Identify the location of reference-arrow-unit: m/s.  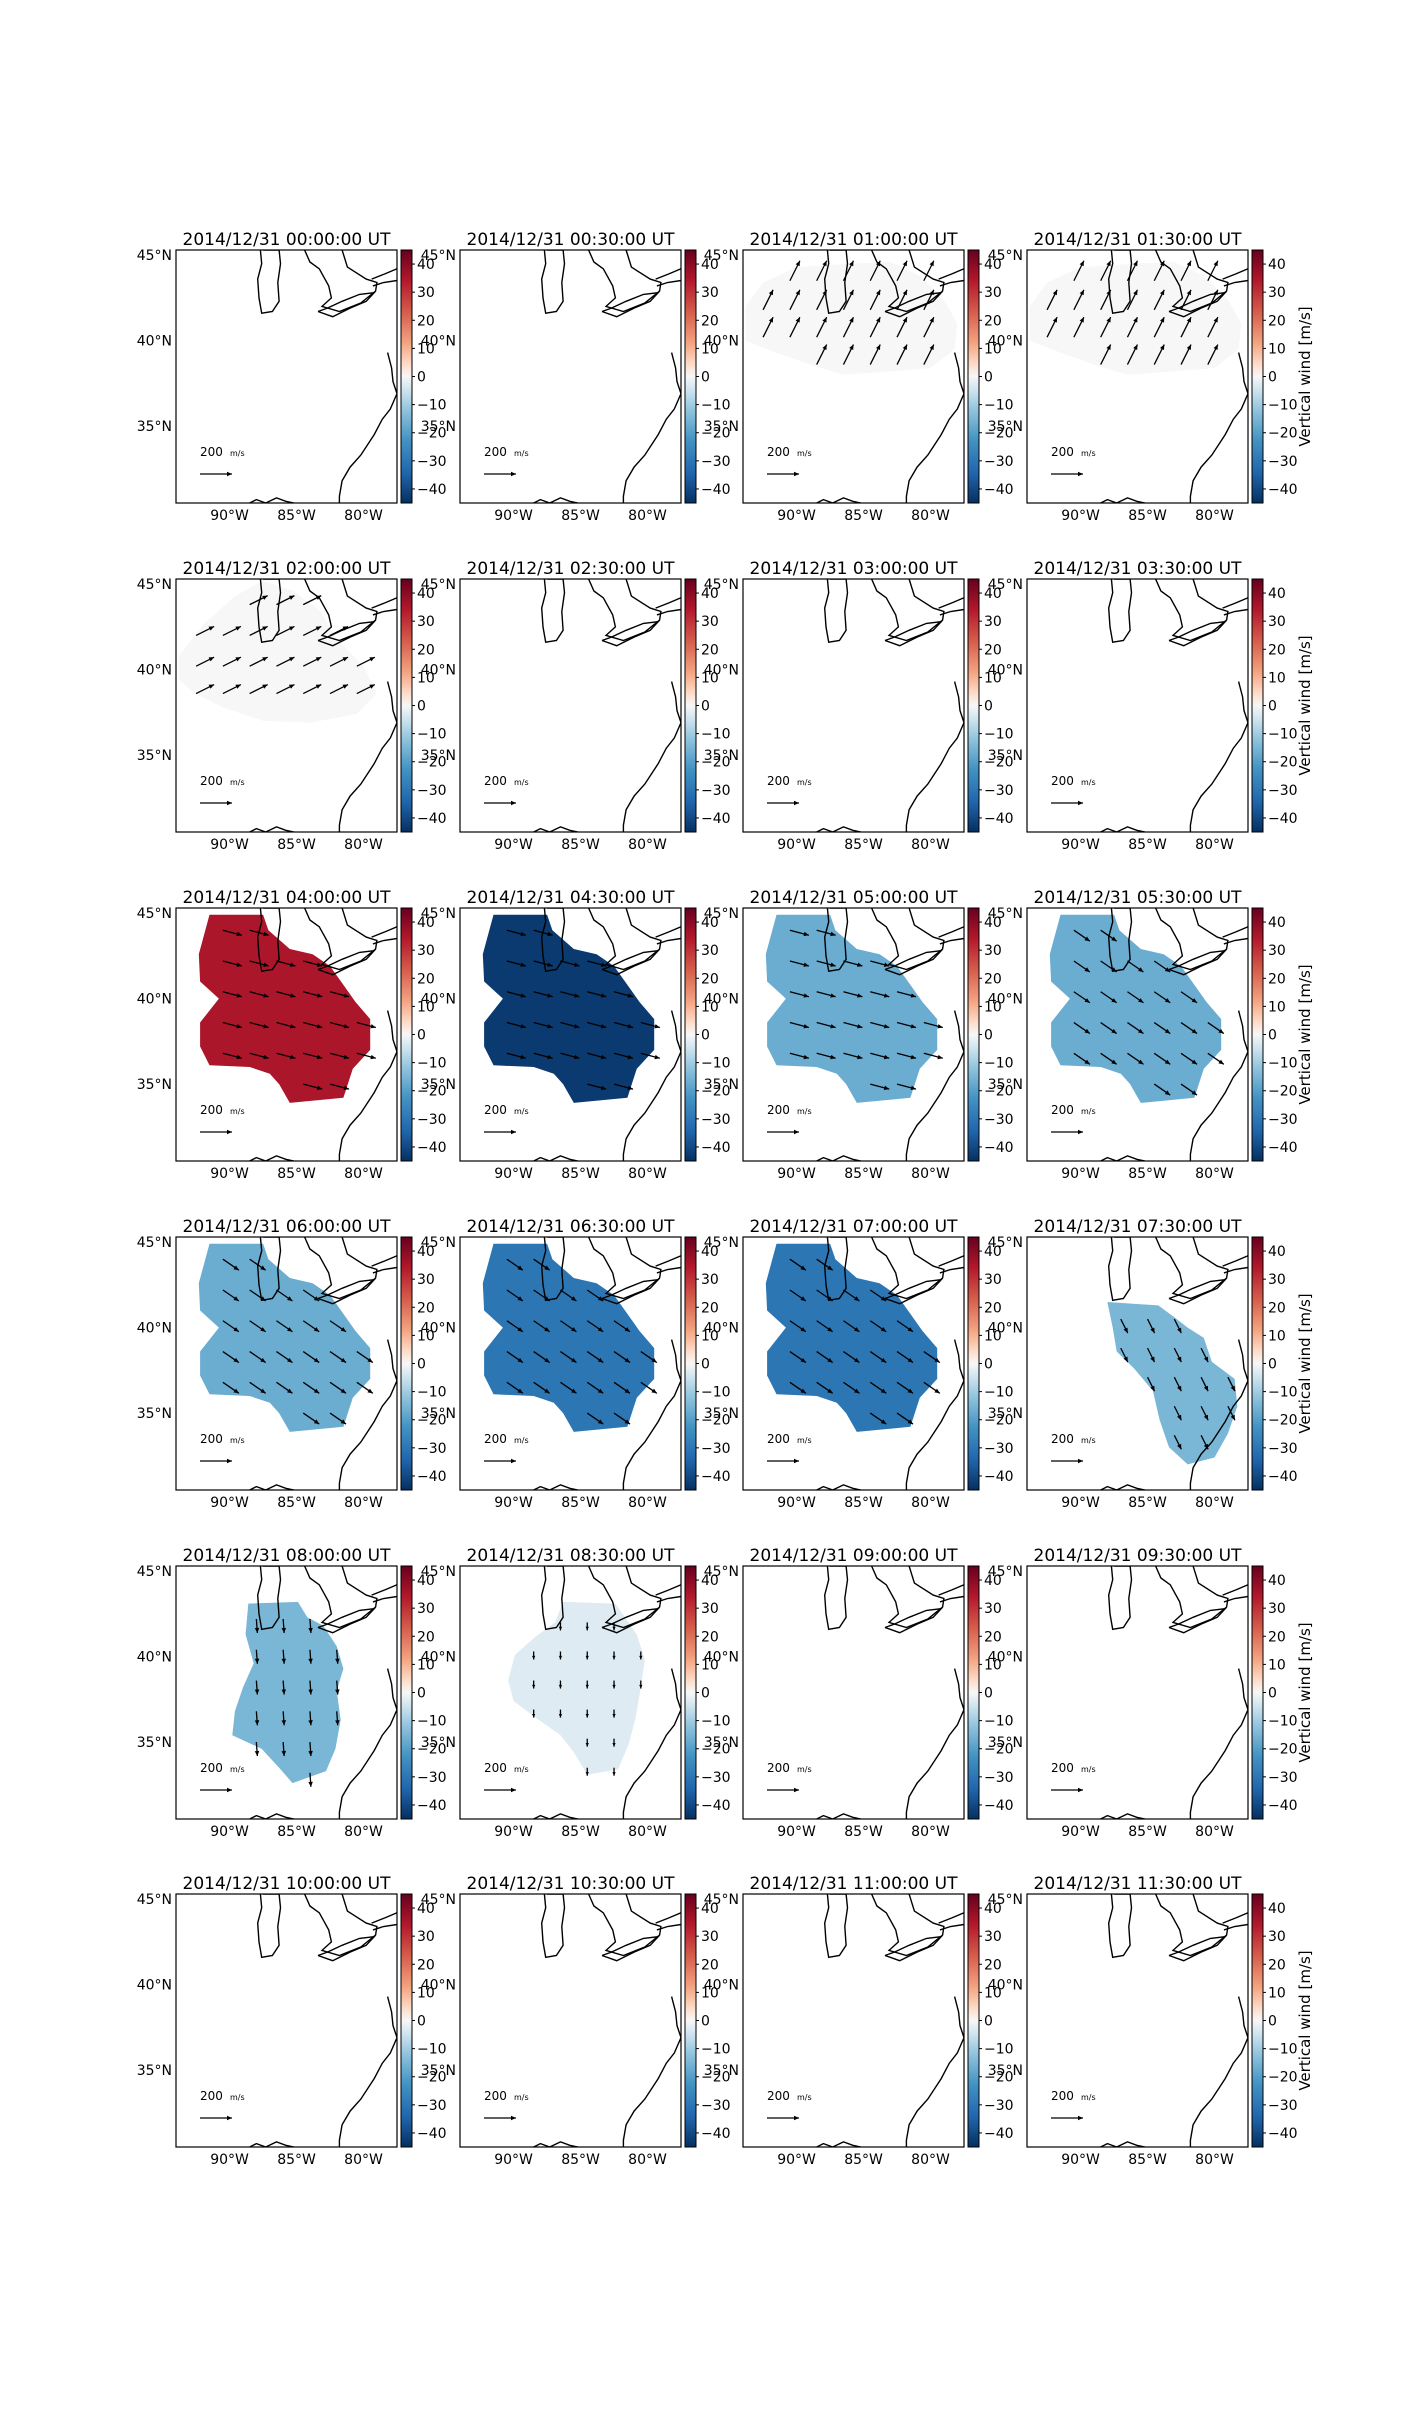
(804, 1440).